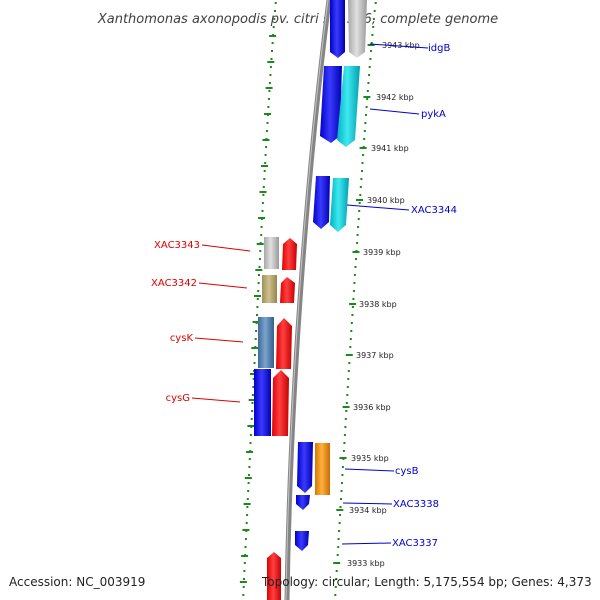 This screenshot has height=600, width=600. I want to click on gene-arrow-xac3344-cyan, so click(339, 205).